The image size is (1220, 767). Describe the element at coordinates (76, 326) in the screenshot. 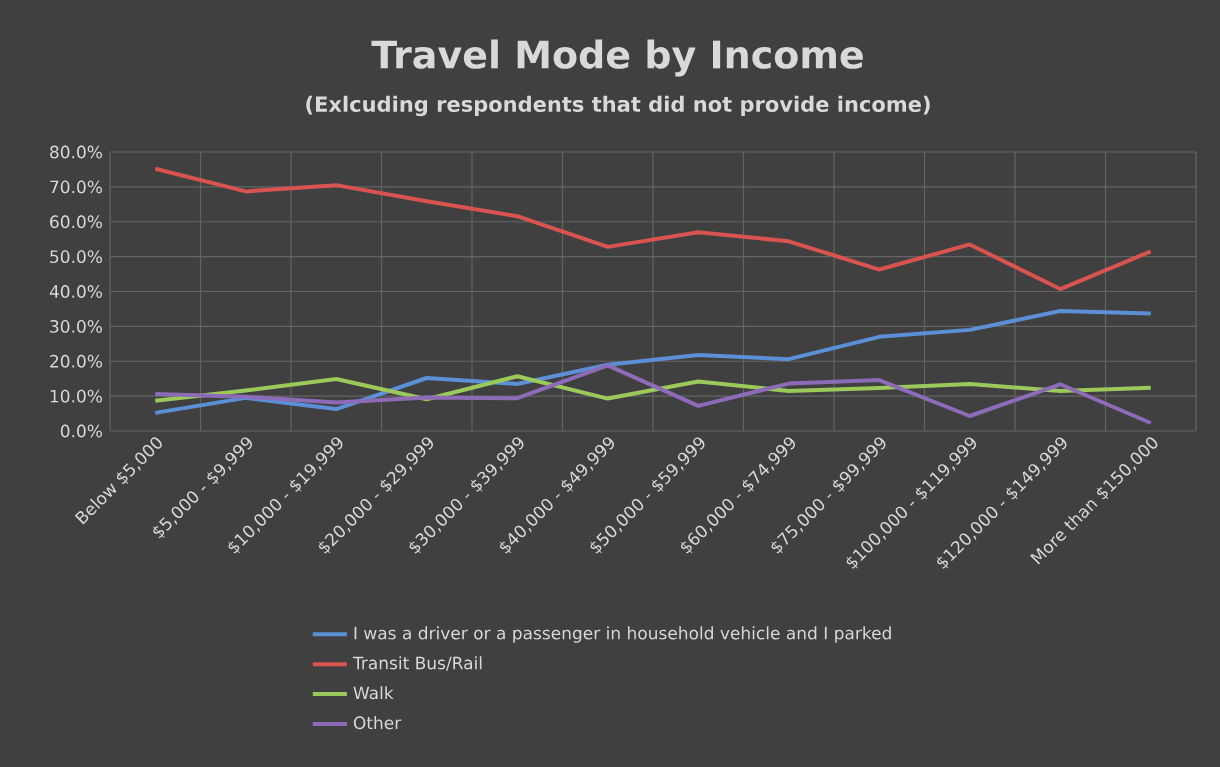

I see `y-tick-label: 30.0%` at that location.